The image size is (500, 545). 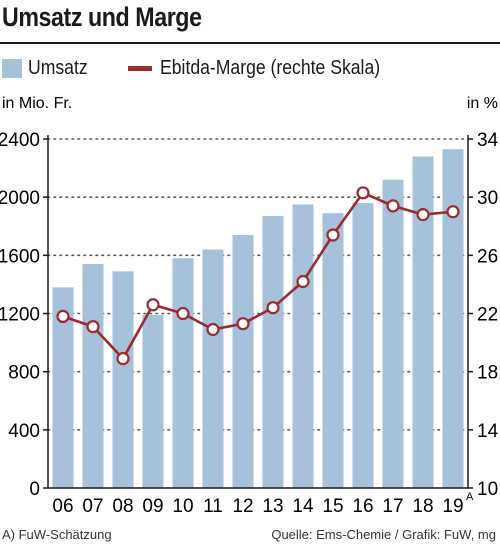 What do you see at coordinates (487, 373) in the screenshot?
I see `right-tick-label: 18` at bounding box center [487, 373].